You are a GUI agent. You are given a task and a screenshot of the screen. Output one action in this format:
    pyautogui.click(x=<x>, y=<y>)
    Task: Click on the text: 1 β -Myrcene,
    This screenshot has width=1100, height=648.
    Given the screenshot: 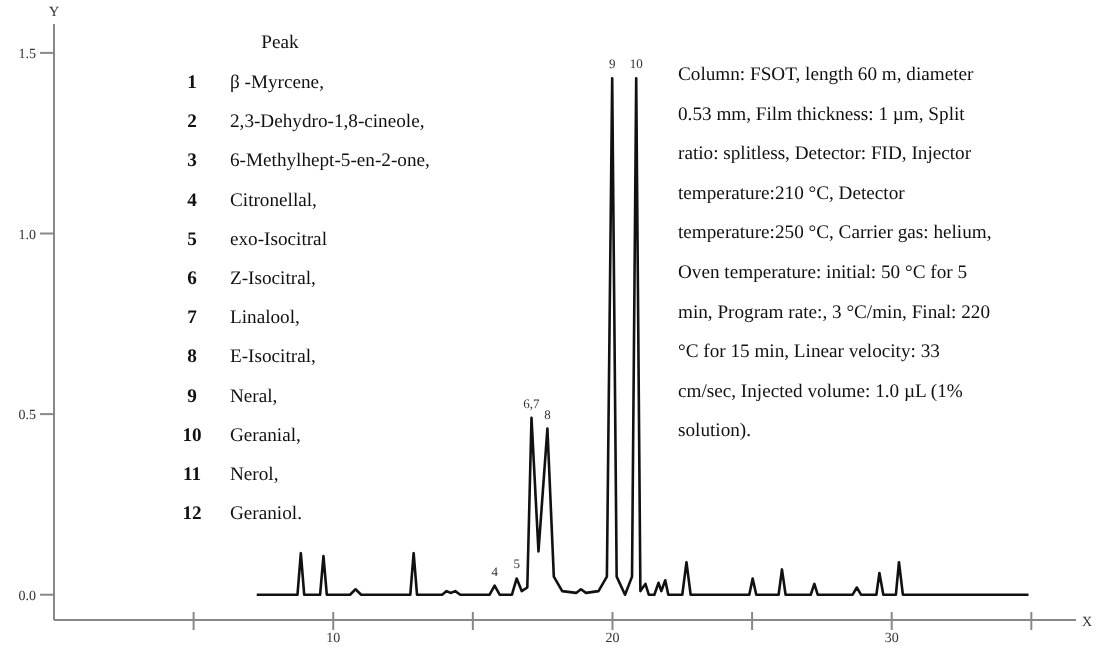 What is the action you would take?
    pyautogui.click(x=255, y=83)
    